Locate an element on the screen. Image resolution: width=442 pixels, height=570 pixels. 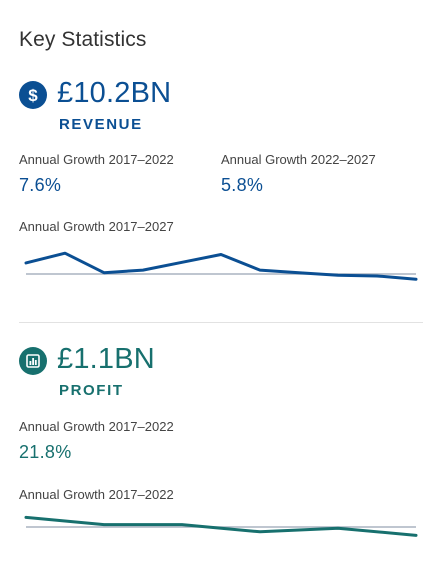
profit-sparkline is located at coordinates (221, 526).